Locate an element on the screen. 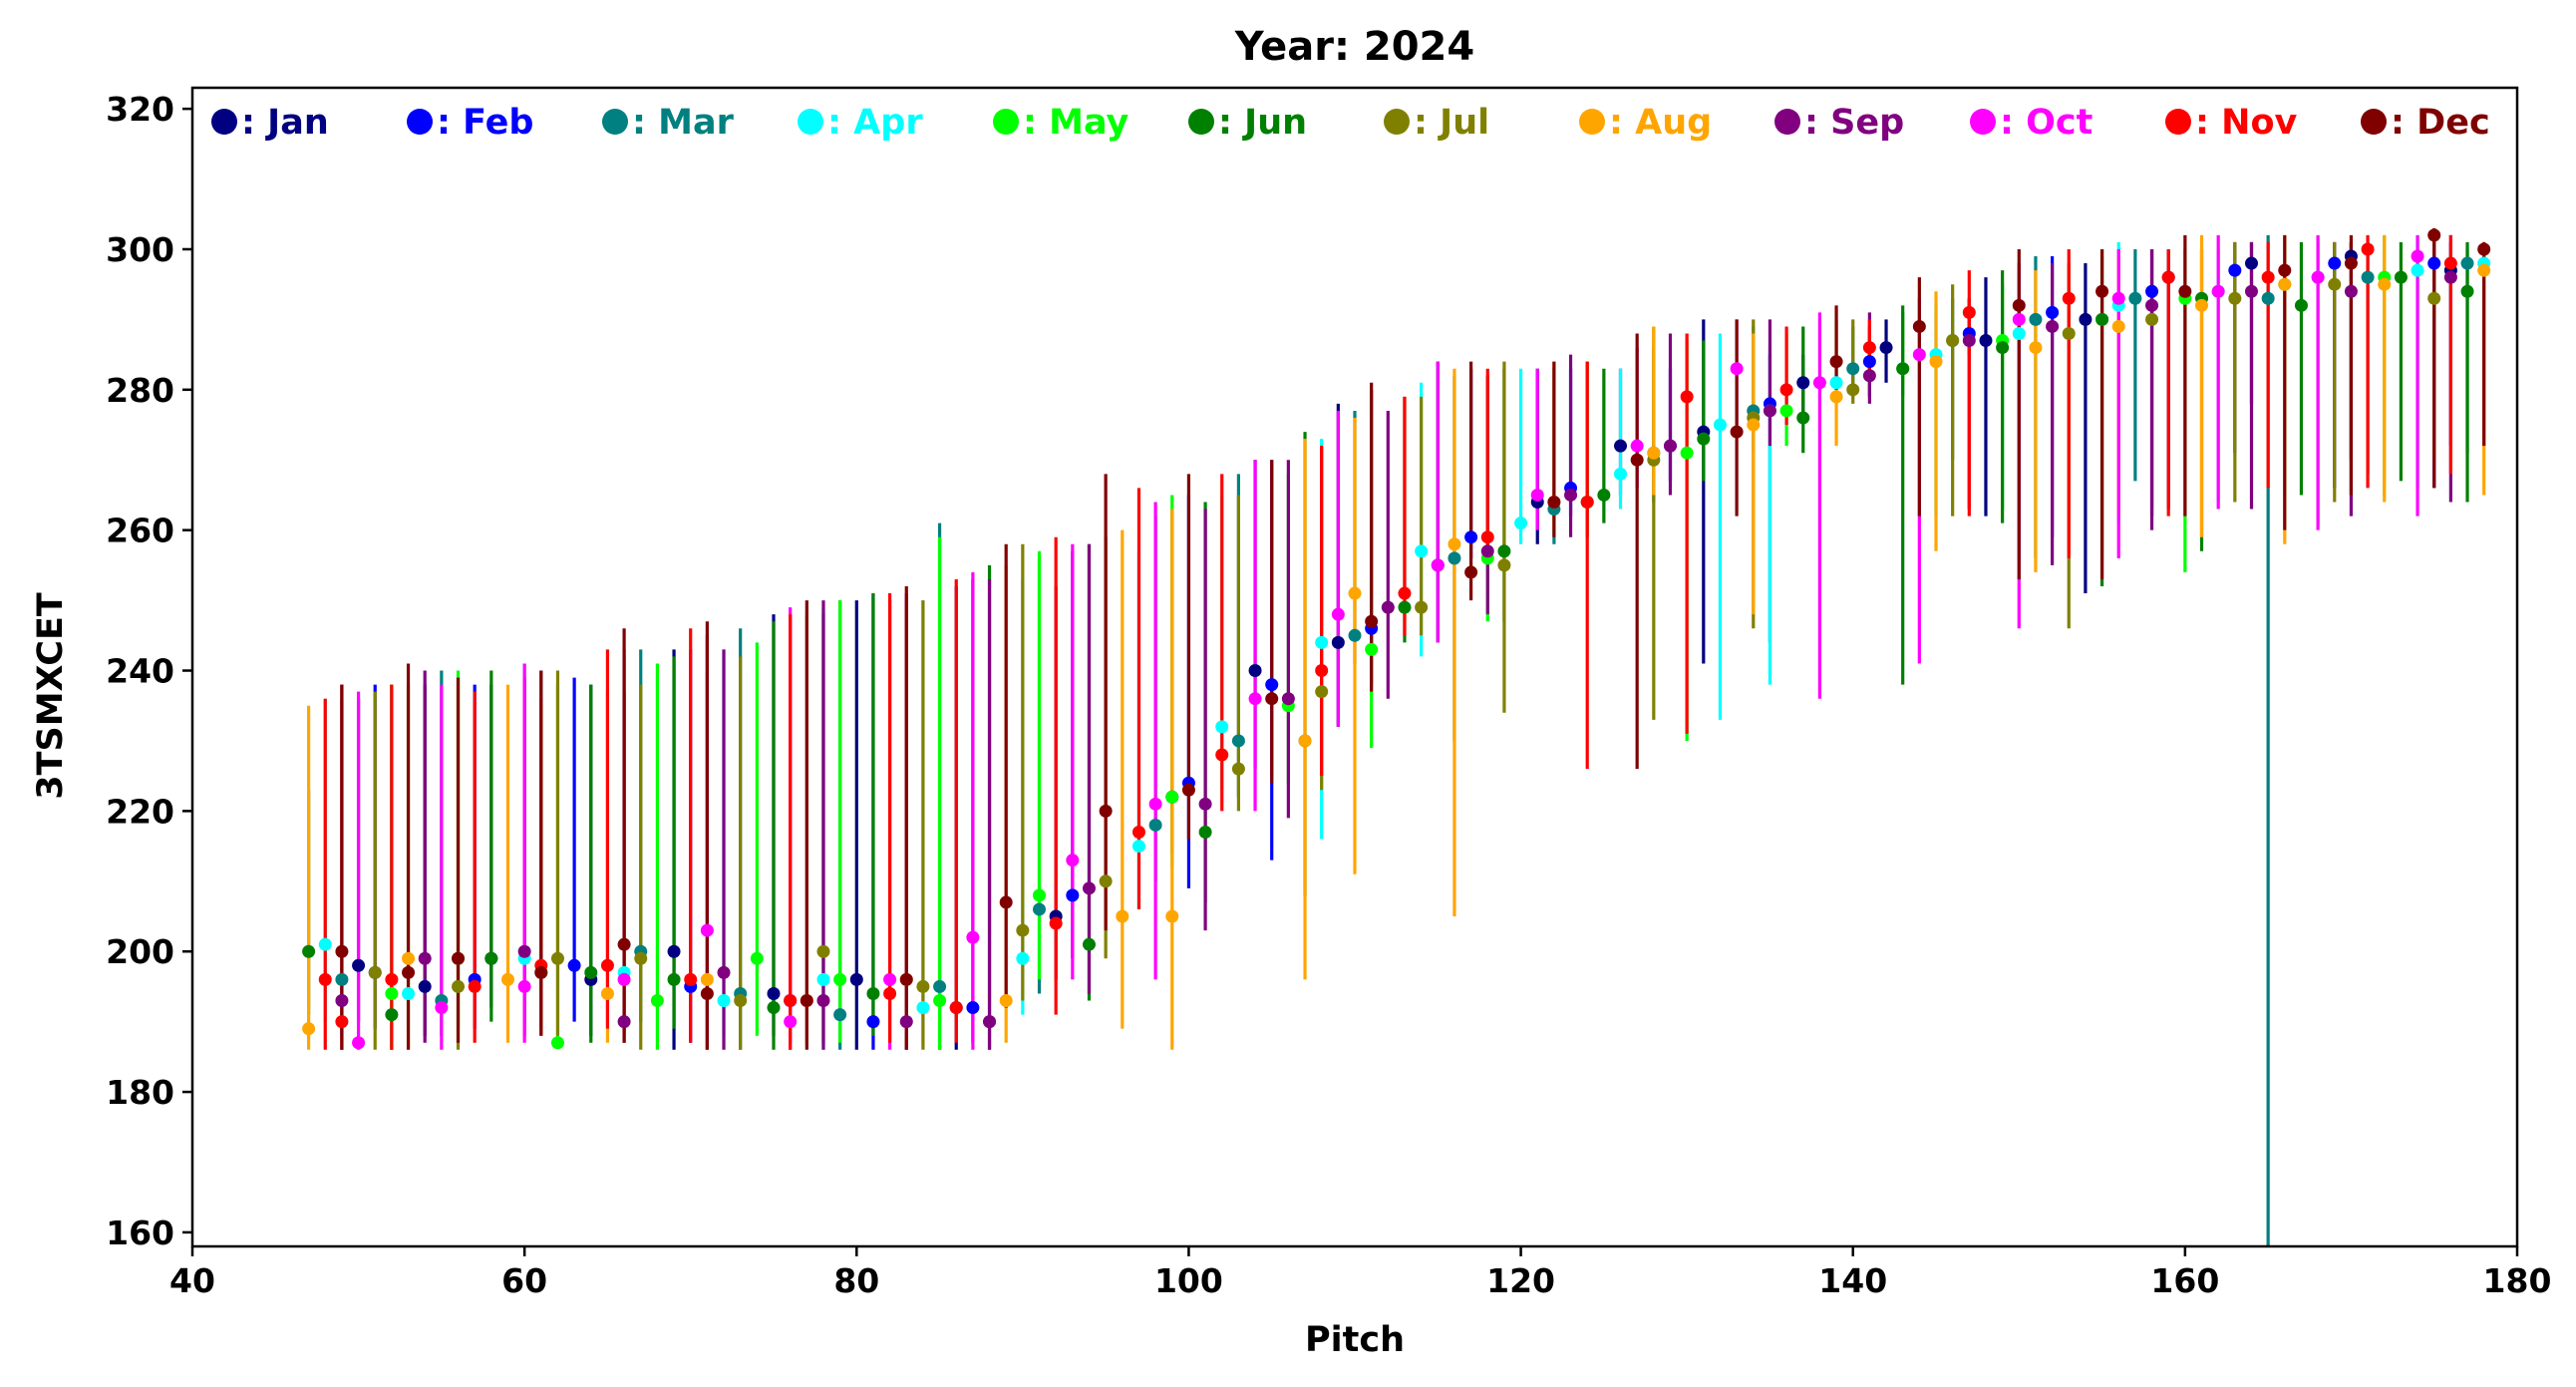 The image size is (2576, 1387). legend-label: : Nov is located at coordinates (2246, 123).